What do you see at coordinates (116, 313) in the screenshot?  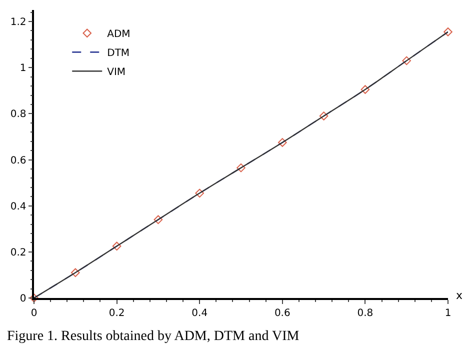 I see `x-tick-label: 0.2` at bounding box center [116, 313].